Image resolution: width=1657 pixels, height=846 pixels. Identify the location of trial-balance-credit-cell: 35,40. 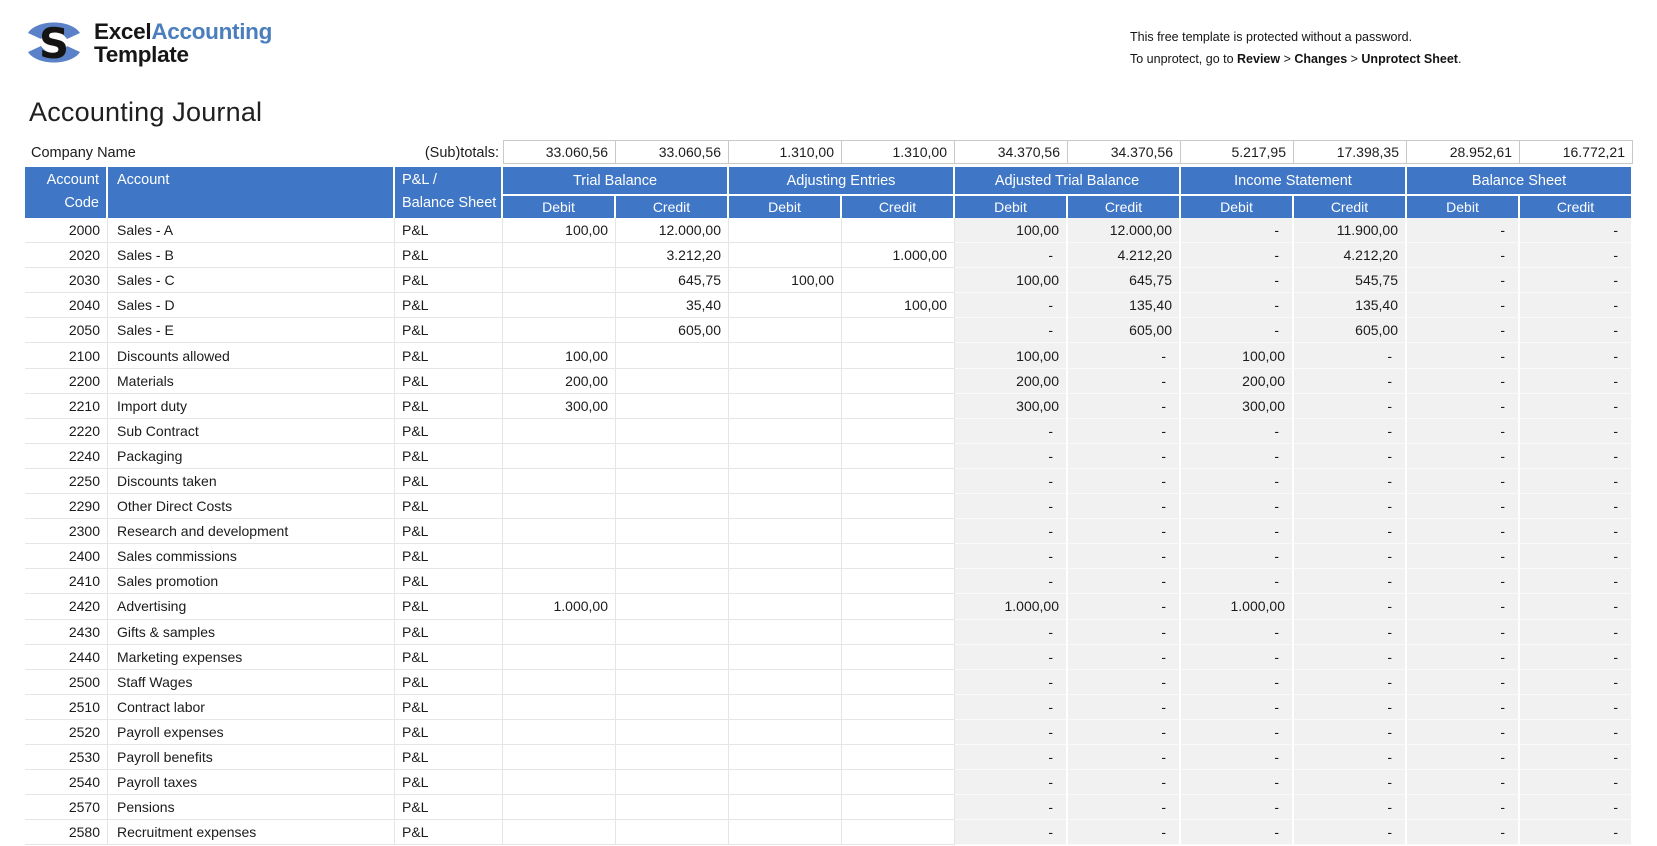
(672, 306).